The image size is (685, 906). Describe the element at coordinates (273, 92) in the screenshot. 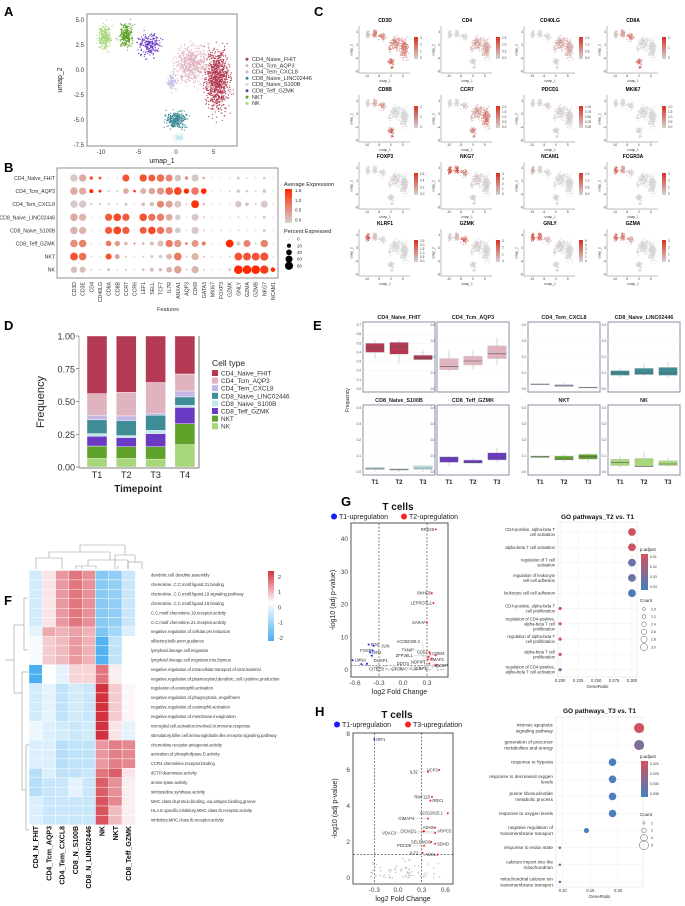

I see `legend-label: CD8_Teff_GZMK` at that location.